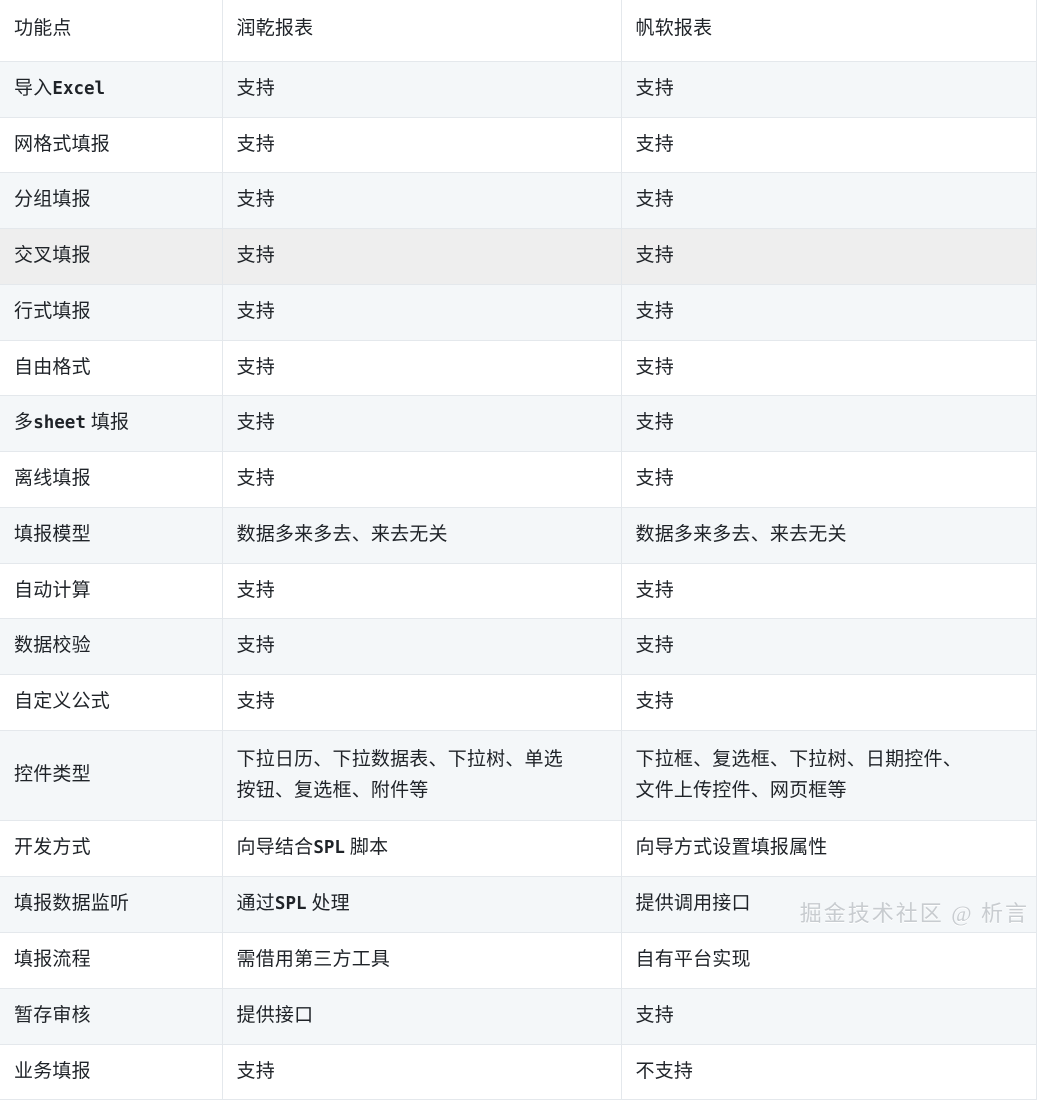 This screenshot has width=1045, height=1100. Describe the element at coordinates (111, 479) in the screenshot. I see `cell-feature: 离线填报` at that location.